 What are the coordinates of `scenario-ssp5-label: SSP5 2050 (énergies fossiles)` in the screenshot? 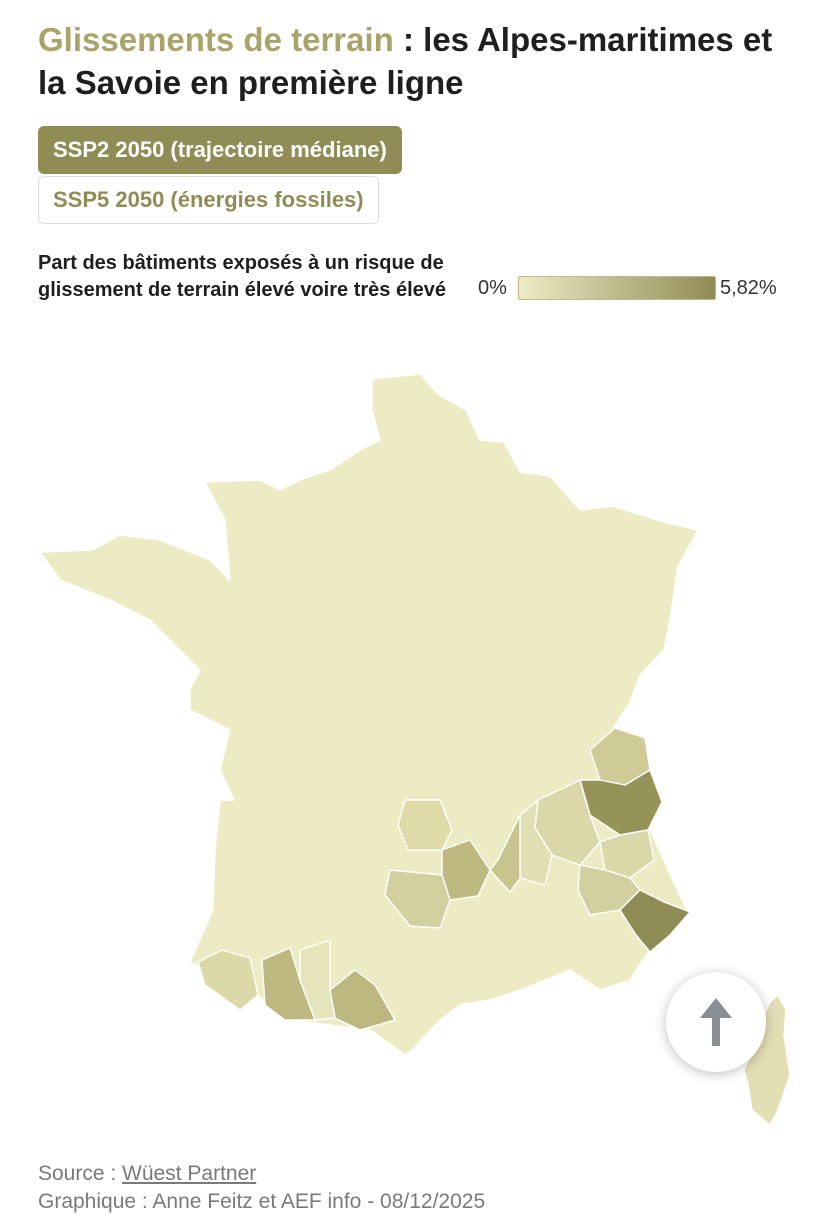 It's located at (208, 199).